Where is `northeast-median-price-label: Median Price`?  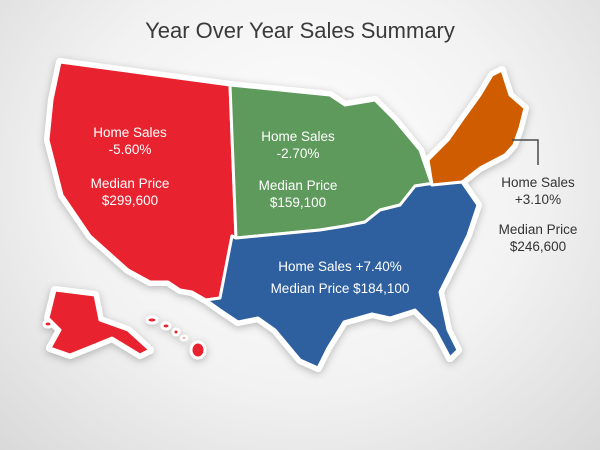
northeast-median-price-label: Median Price is located at coordinates (538, 229).